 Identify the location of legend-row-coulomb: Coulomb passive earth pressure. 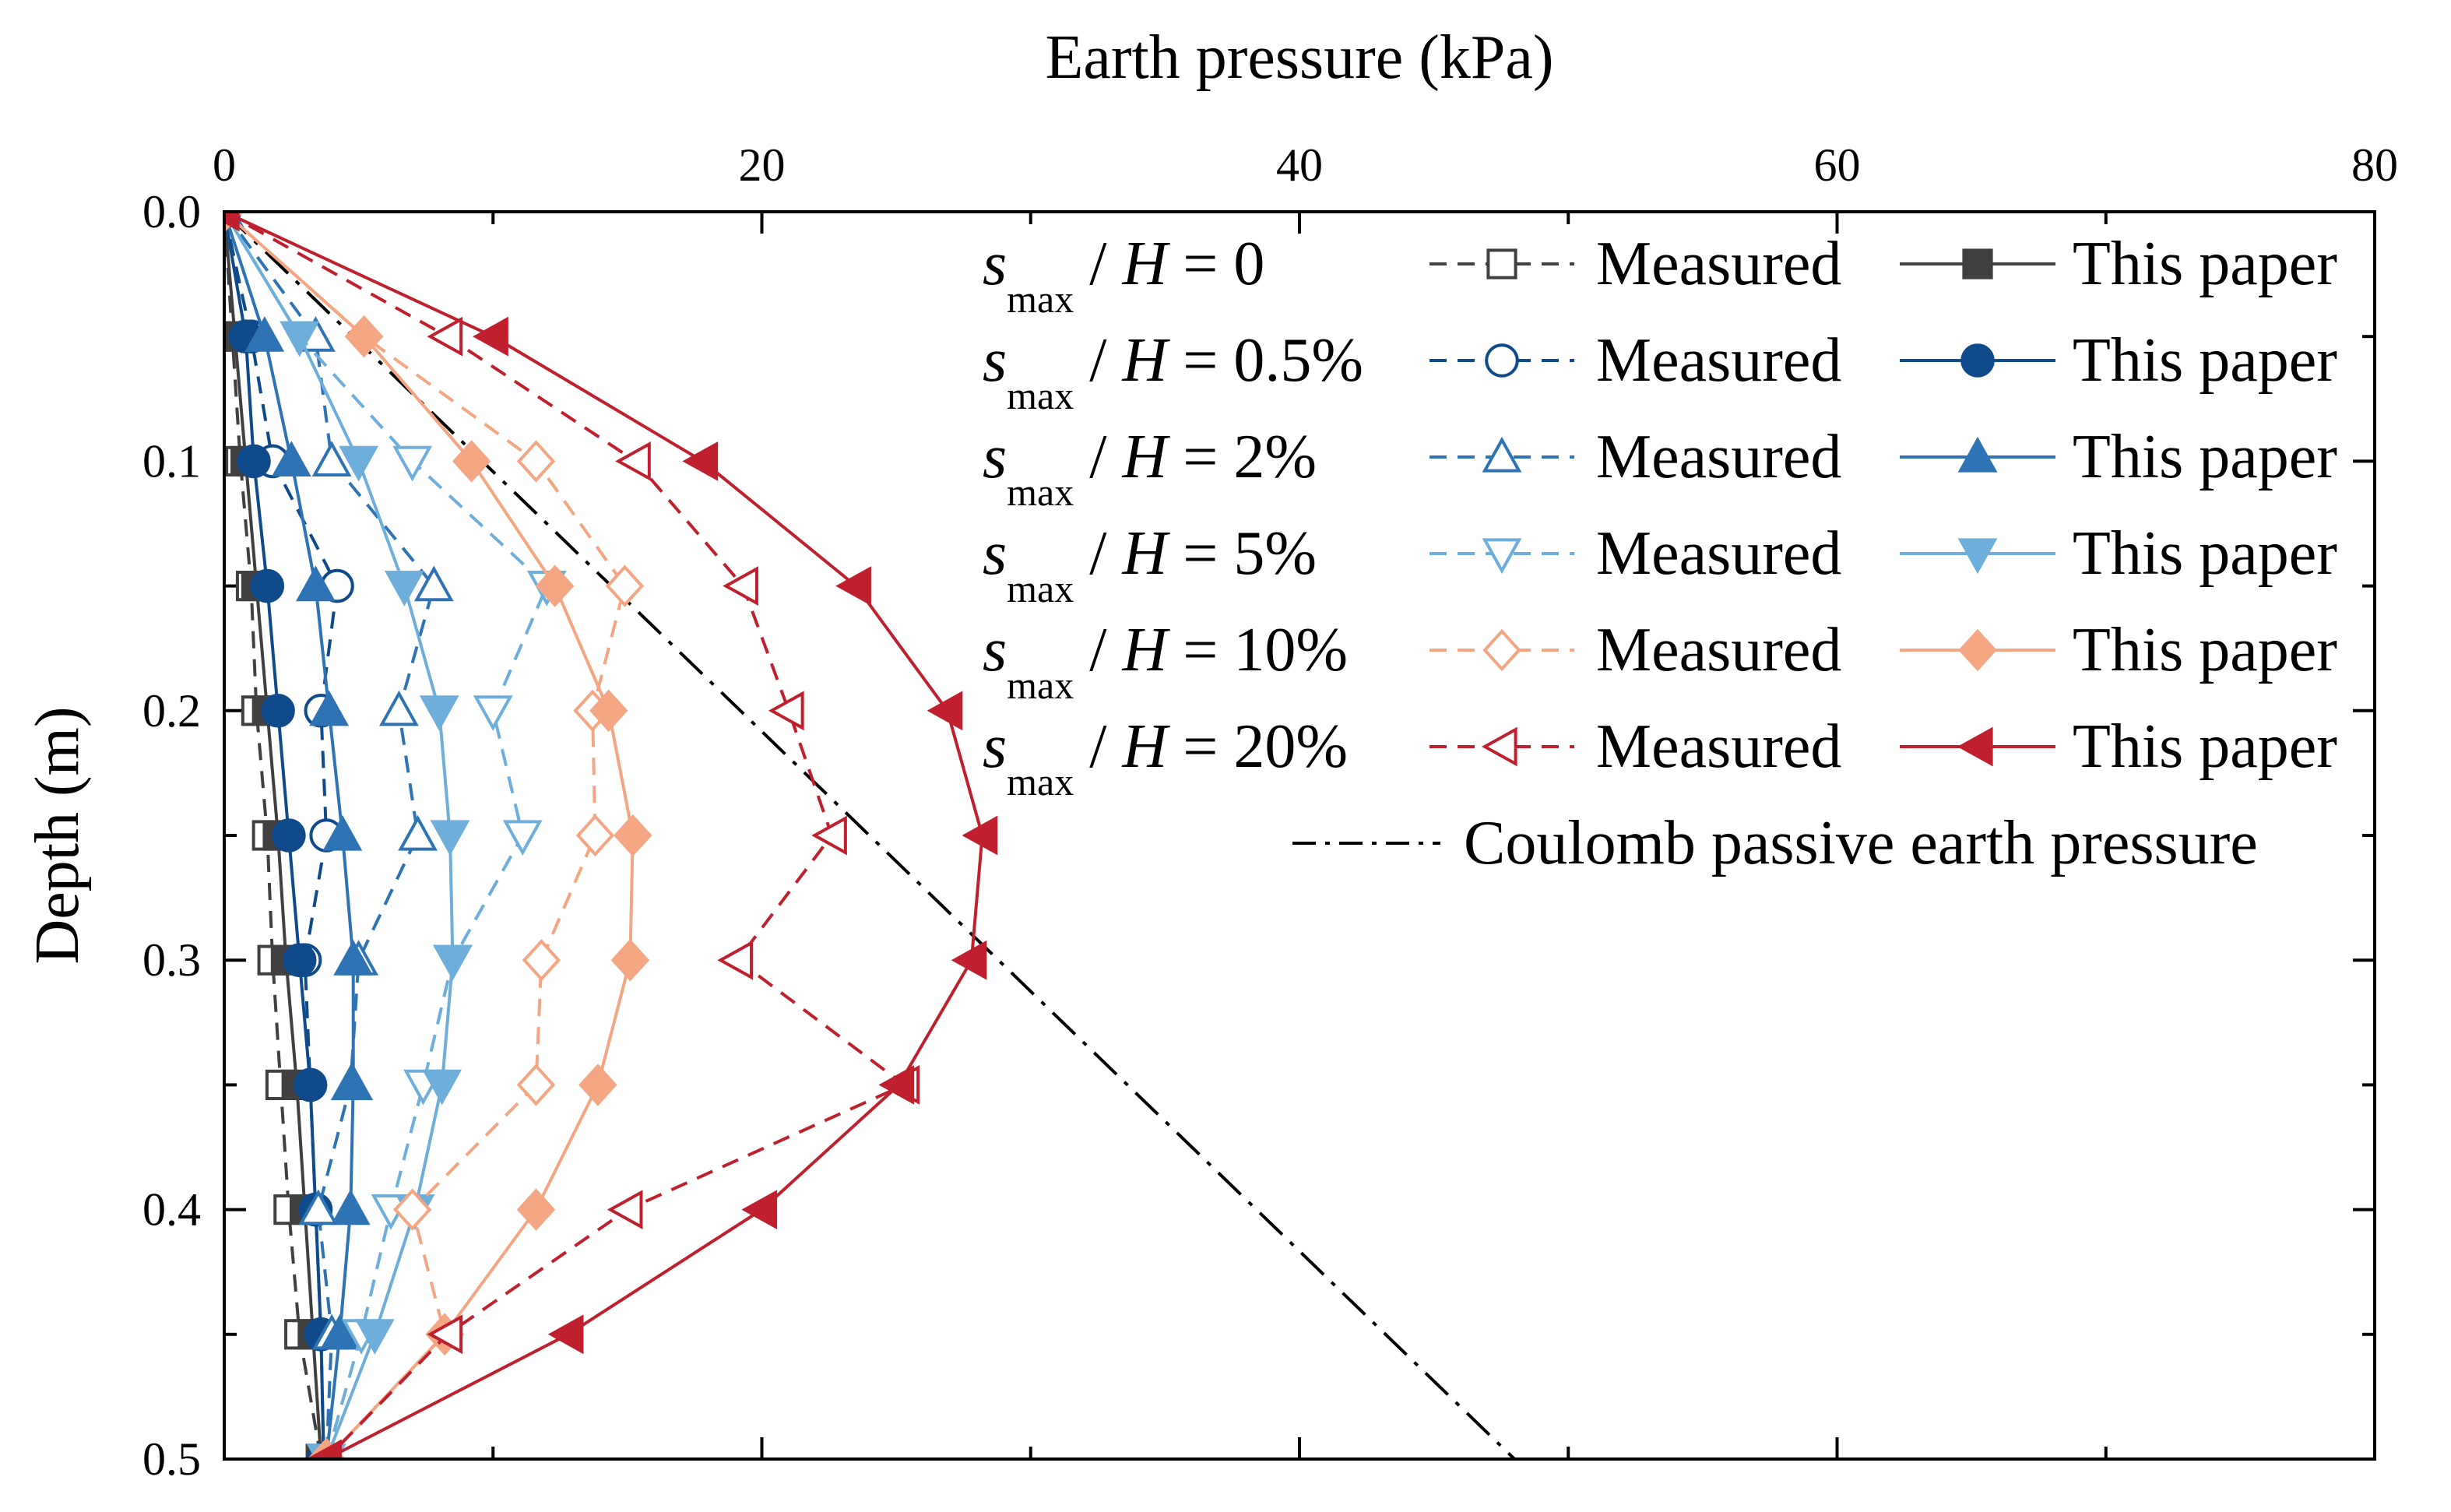
(1775, 843).